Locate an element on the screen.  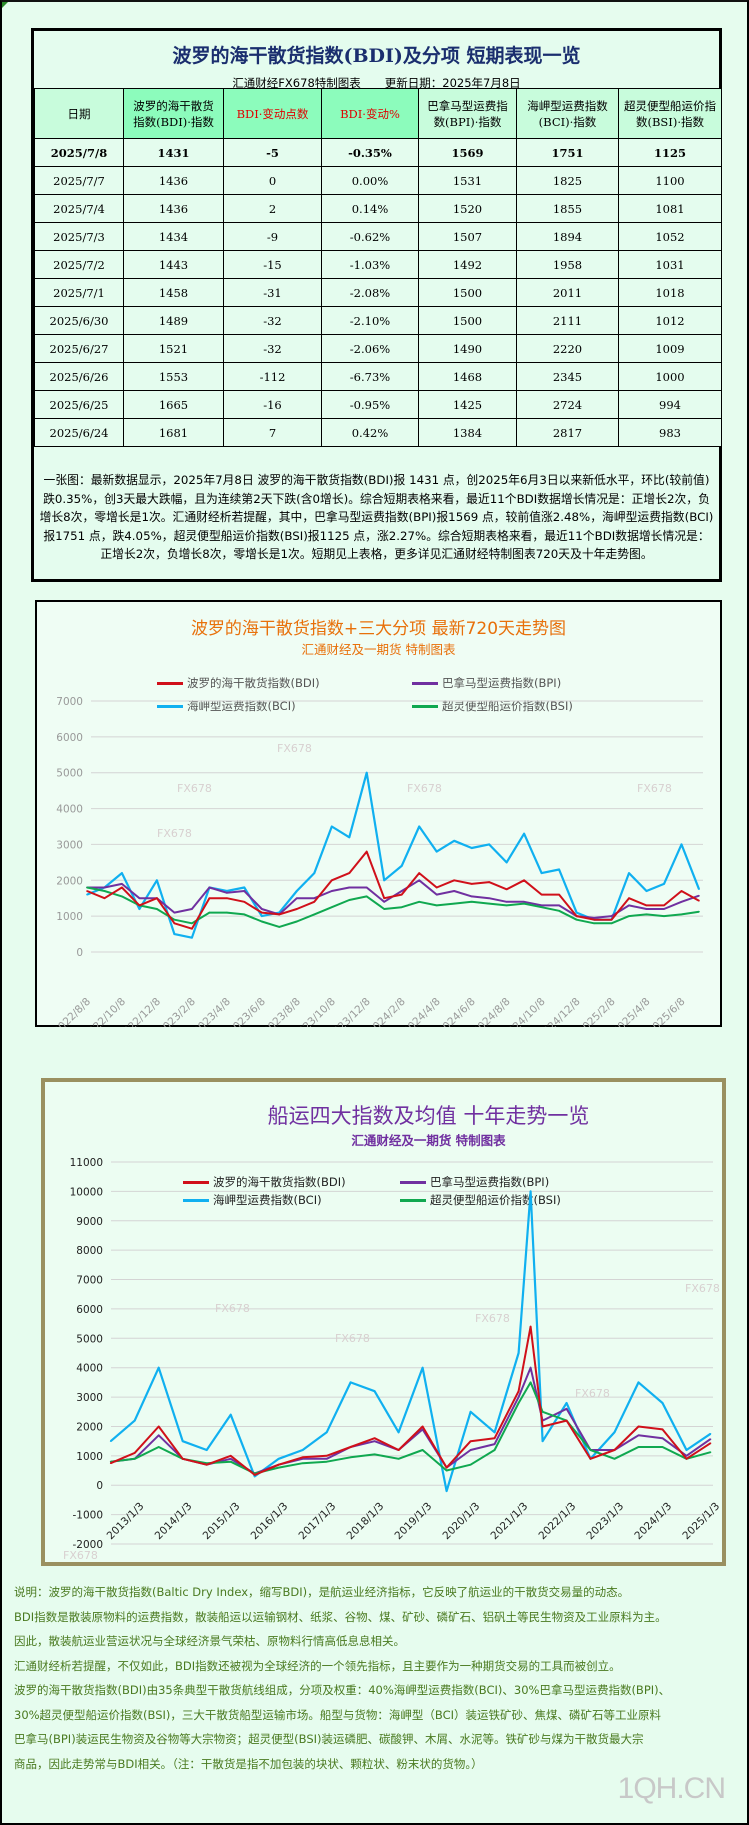
cell-bpi: 1569 is located at coordinates (467, 152).